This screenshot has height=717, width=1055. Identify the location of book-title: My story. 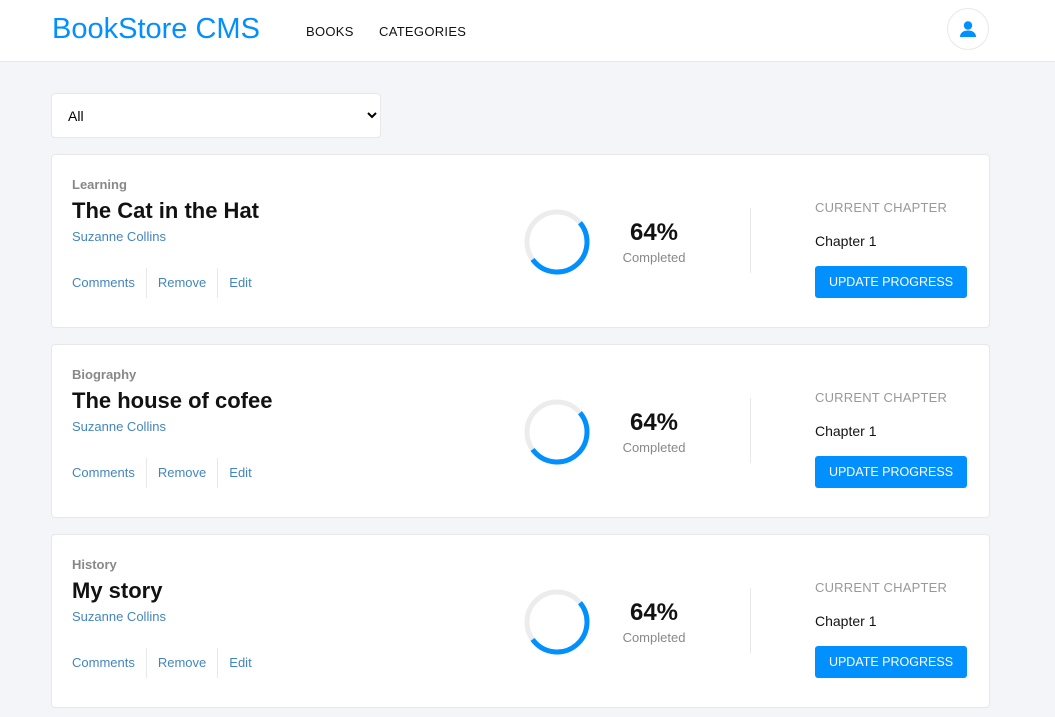
(117, 590).